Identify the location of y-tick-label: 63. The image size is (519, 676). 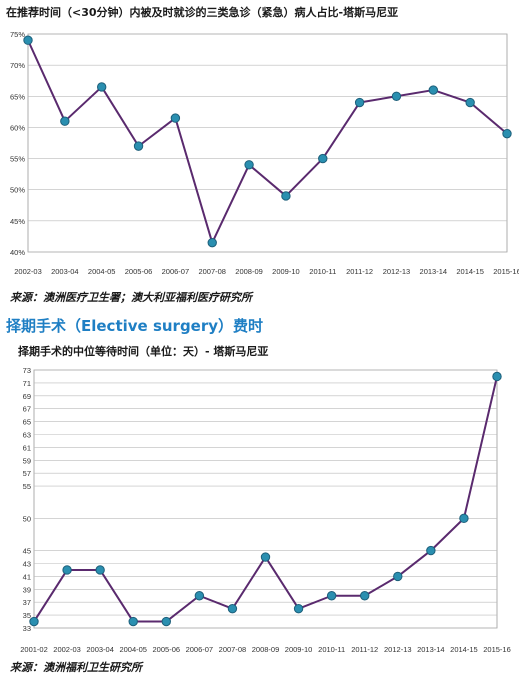
(27, 435).